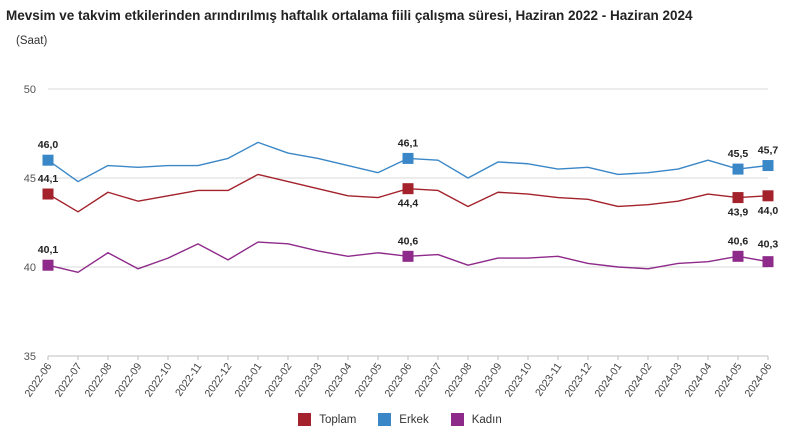  Describe the element at coordinates (189, 380) in the screenshot. I see `x-tick-label: 2022-11` at that location.